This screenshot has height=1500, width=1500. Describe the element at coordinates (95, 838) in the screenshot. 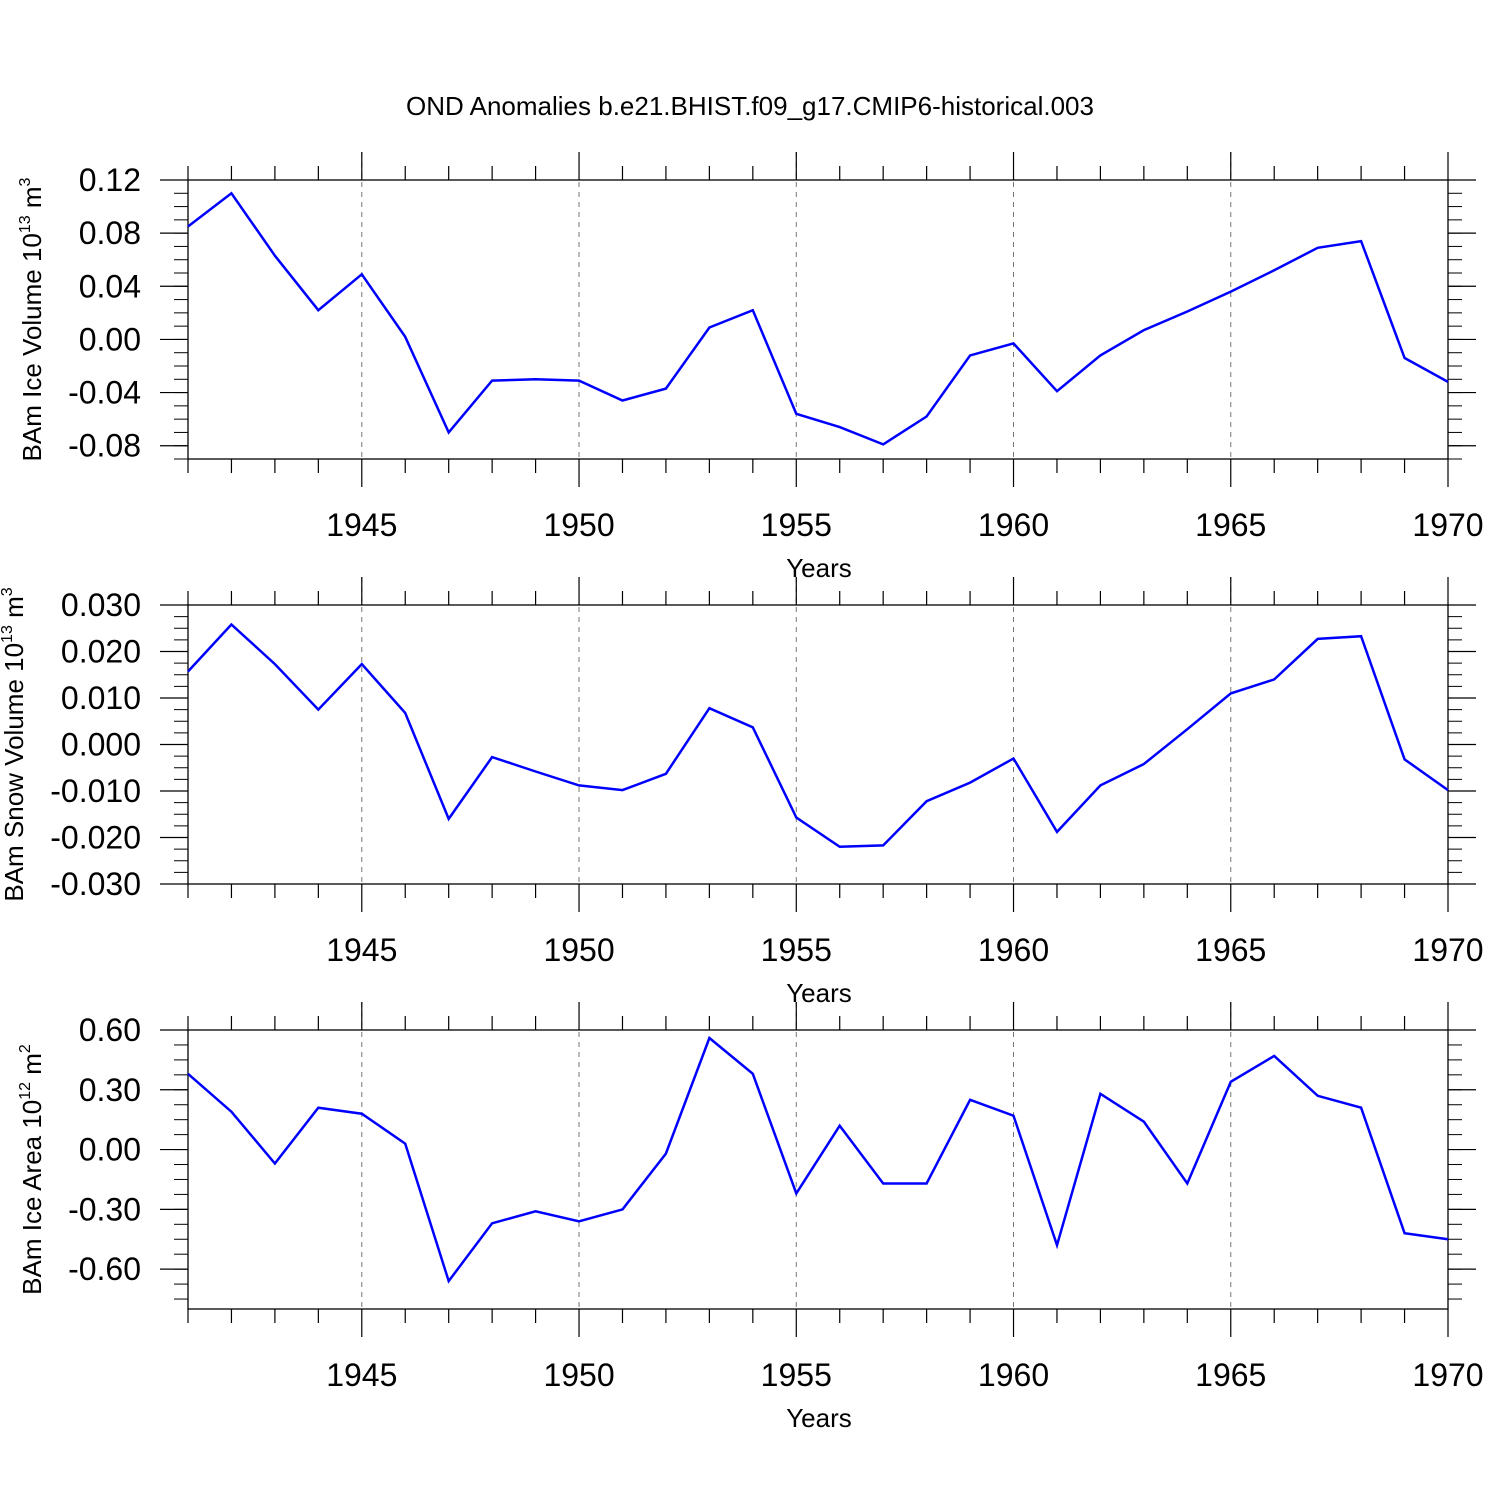

I see `y-tick-label: -0.020` at that location.